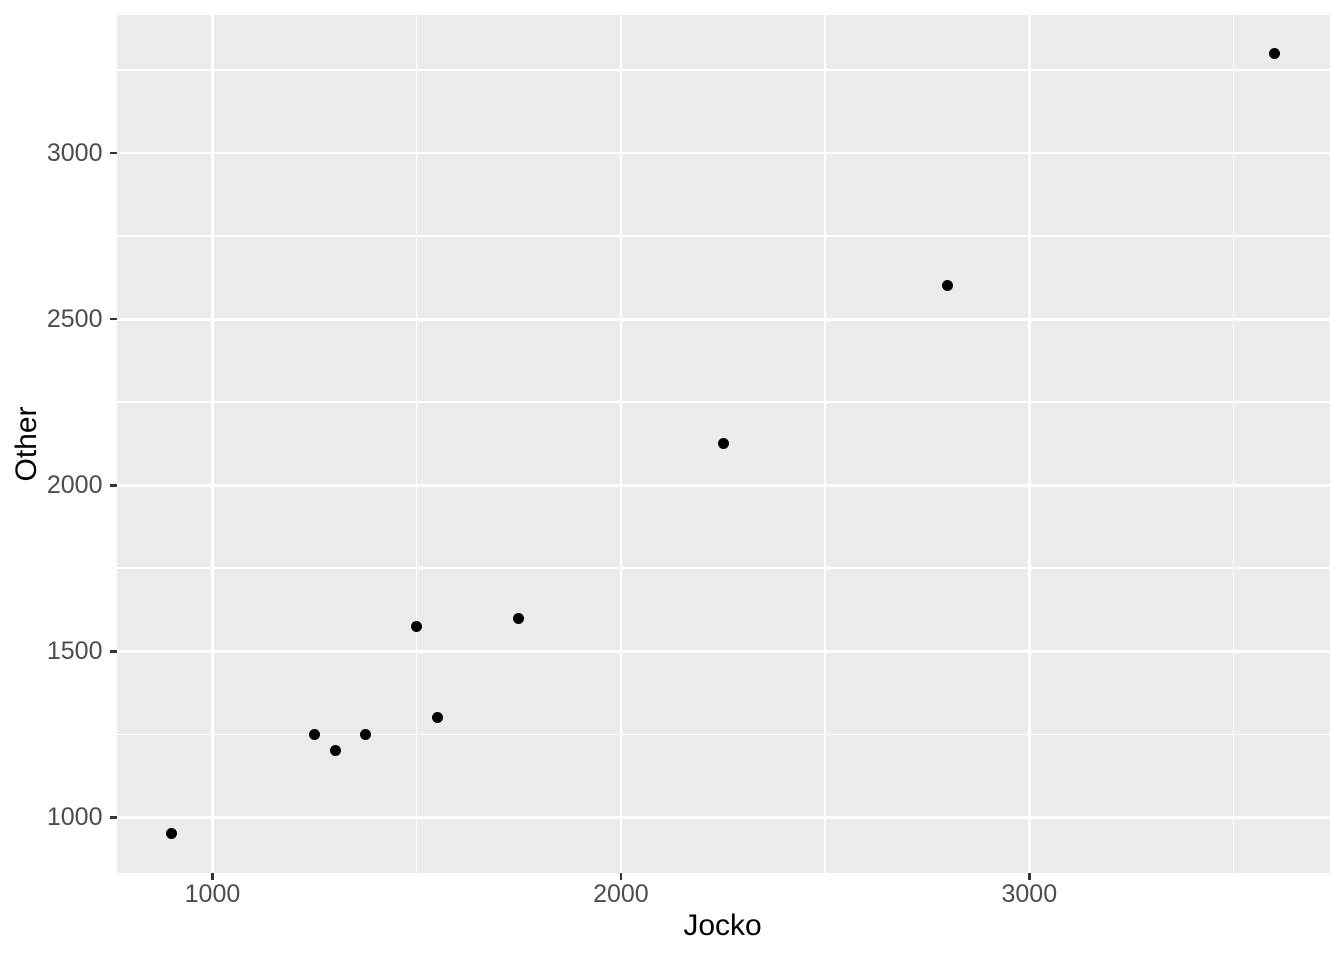 This screenshot has height=960, width=1344. I want to click on x-tick-label: 2000, so click(621, 894).